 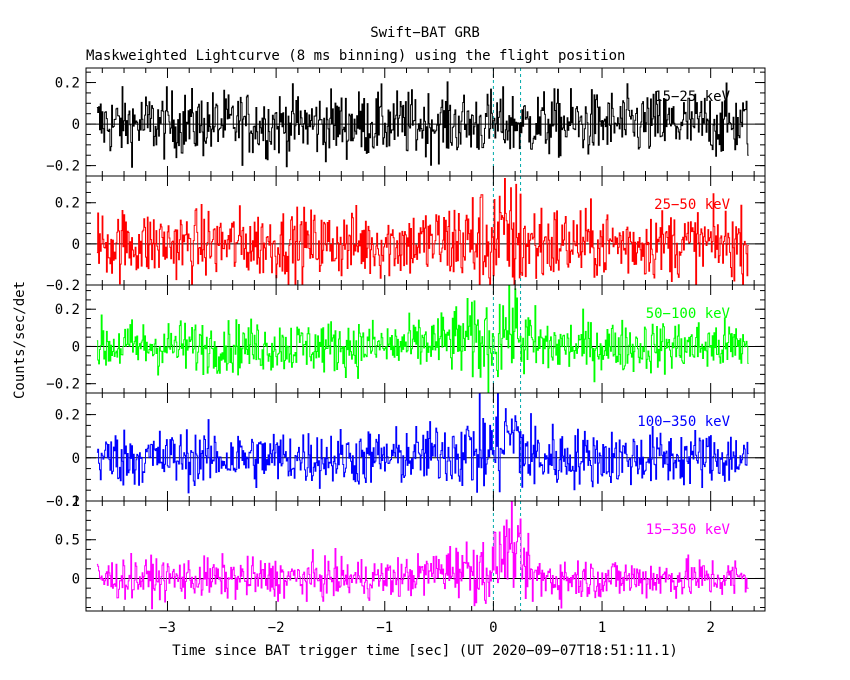 What do you see at coordinates (167, 628) in the screenshot?
I see `x-tick-label: −3` at bounding box center [167, 628].